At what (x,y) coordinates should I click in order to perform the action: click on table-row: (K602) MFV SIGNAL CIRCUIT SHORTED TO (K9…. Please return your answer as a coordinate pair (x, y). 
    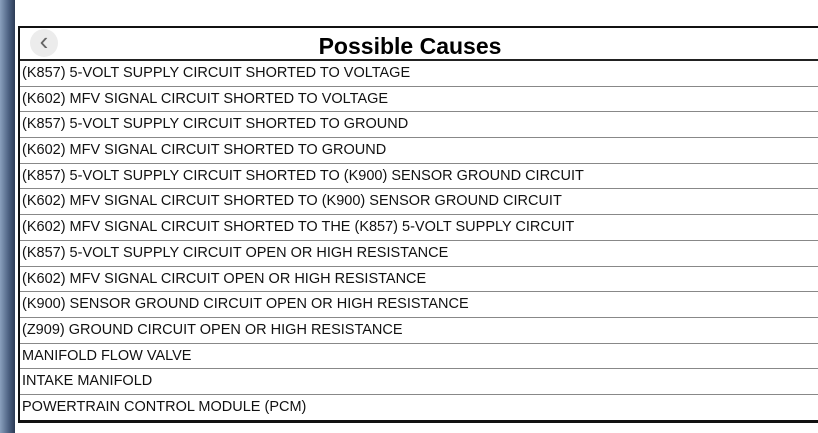
    Looking at the image, I should click on (419, 202).